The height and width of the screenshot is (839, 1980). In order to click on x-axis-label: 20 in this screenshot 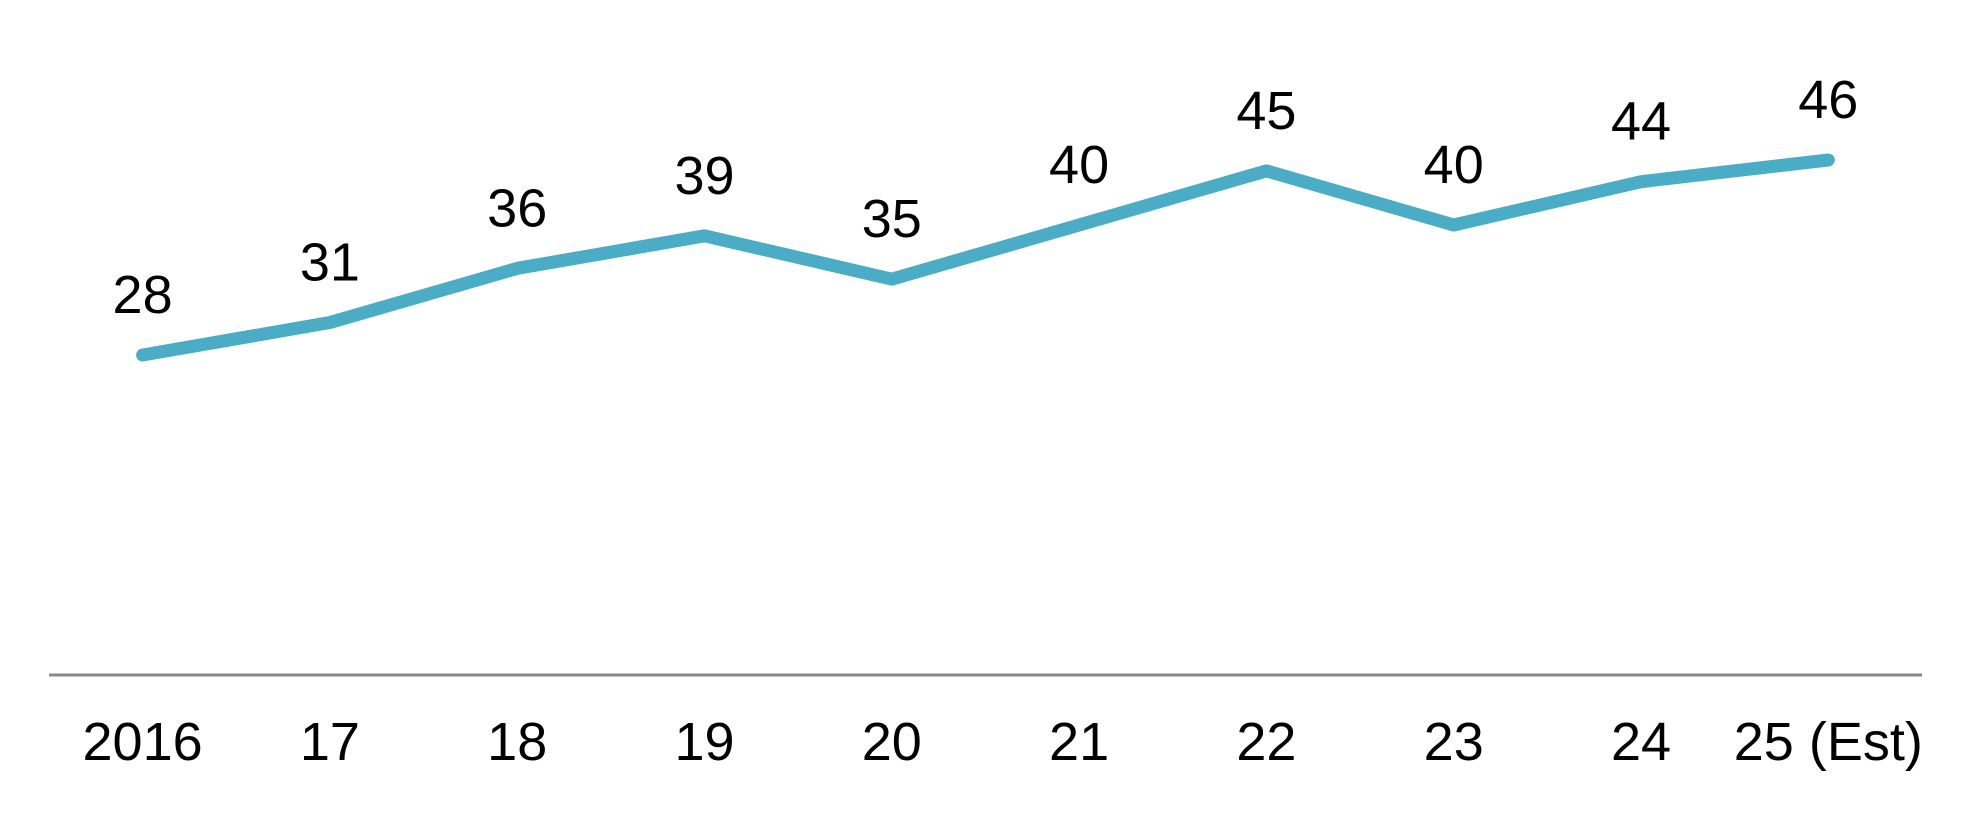, I will do `click(892, 742)`.